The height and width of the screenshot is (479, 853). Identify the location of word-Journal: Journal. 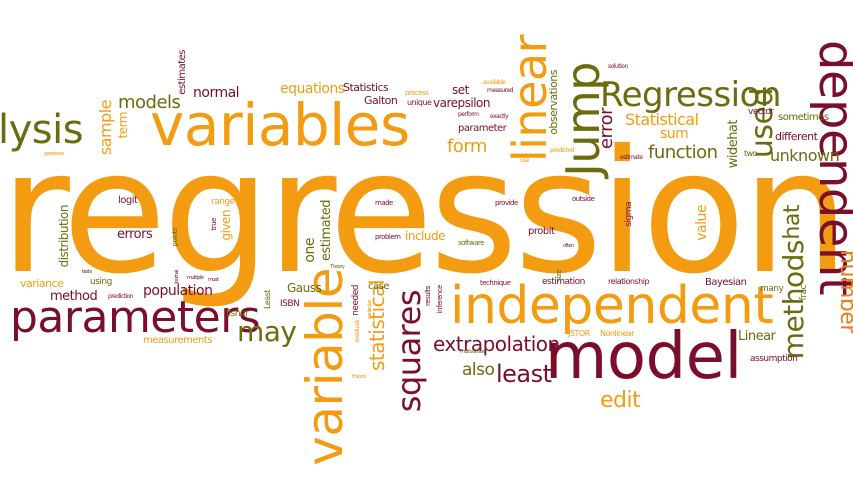
(177, 277).